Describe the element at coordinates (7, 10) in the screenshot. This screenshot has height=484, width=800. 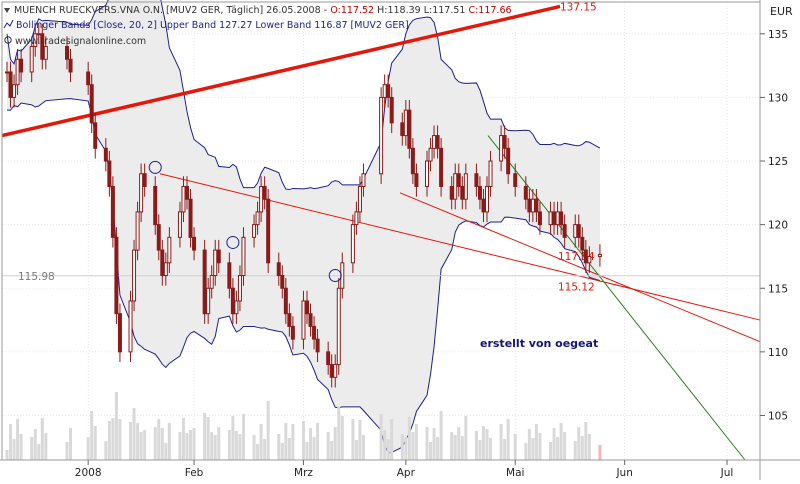
I see `chevron-down-icon` at that location.